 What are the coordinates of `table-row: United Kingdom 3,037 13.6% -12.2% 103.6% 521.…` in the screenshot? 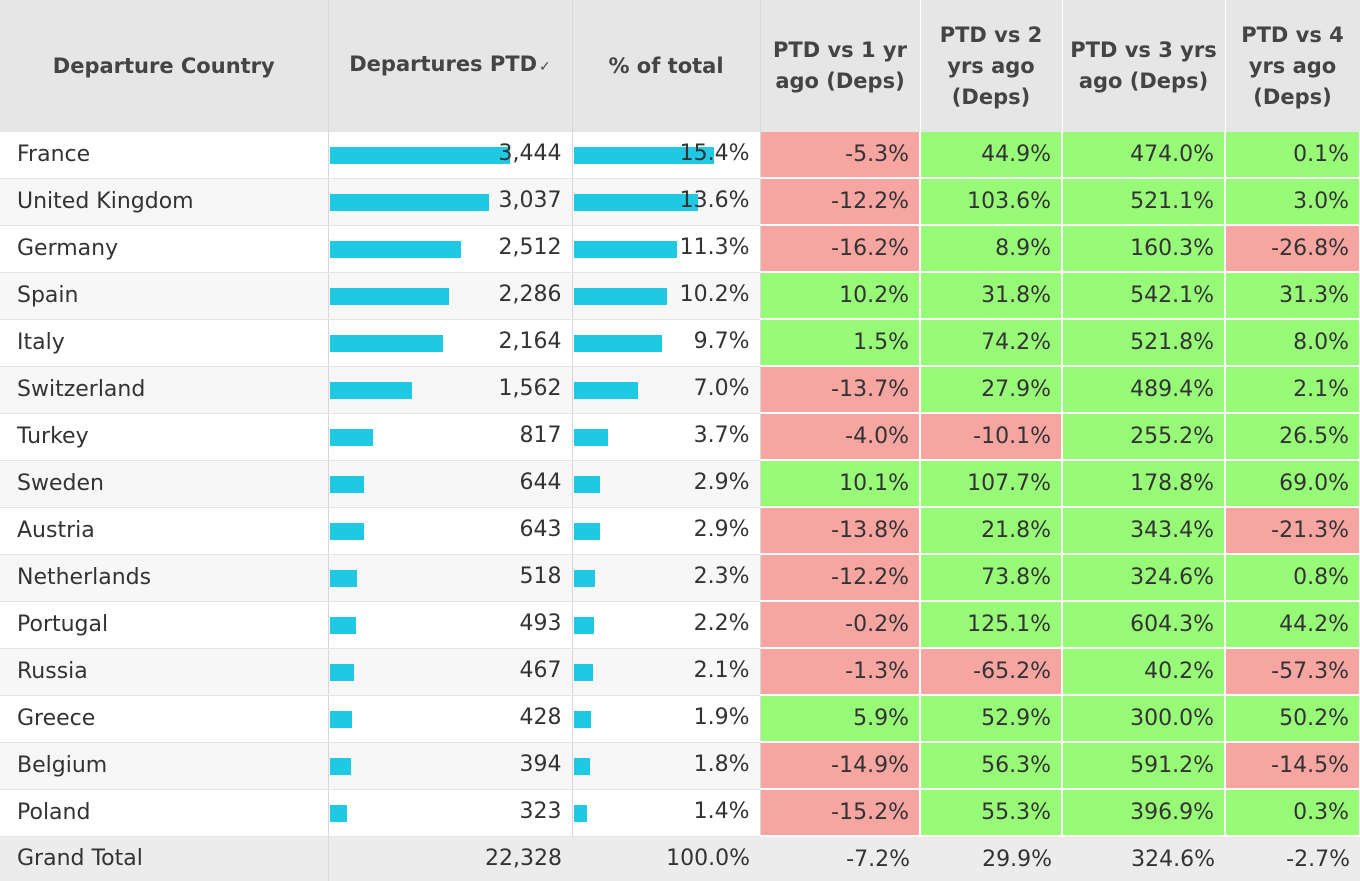 It's located at (680, 202).